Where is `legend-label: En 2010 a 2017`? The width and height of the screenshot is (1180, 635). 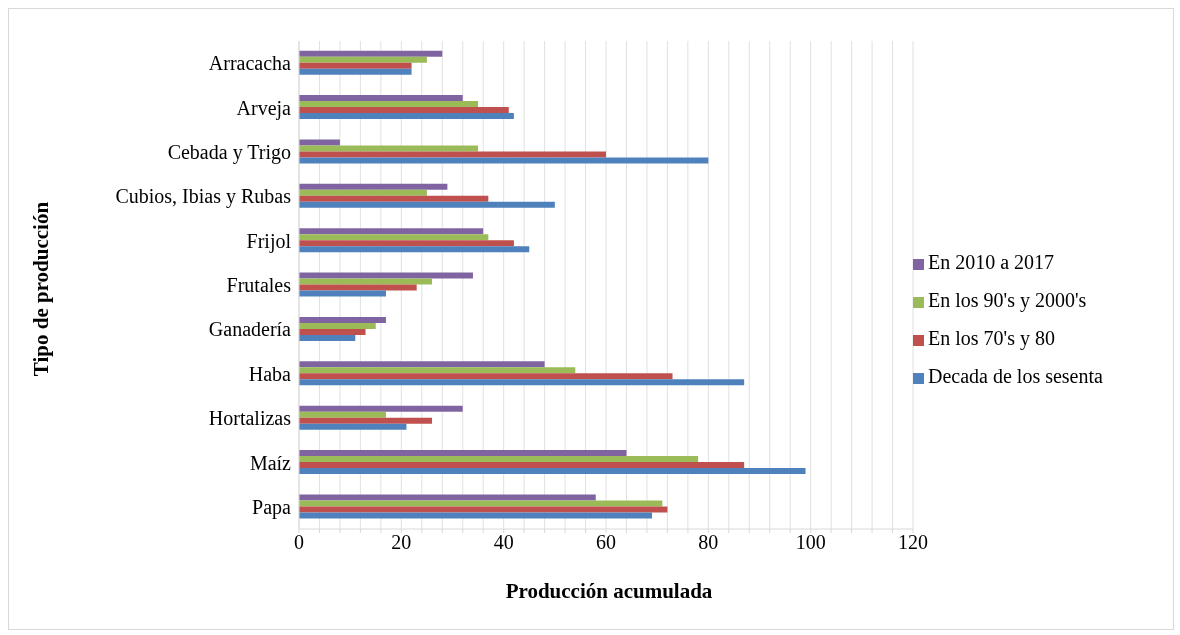
legend-label: En 2010 a 2017 is located at coordinates (991, 262).